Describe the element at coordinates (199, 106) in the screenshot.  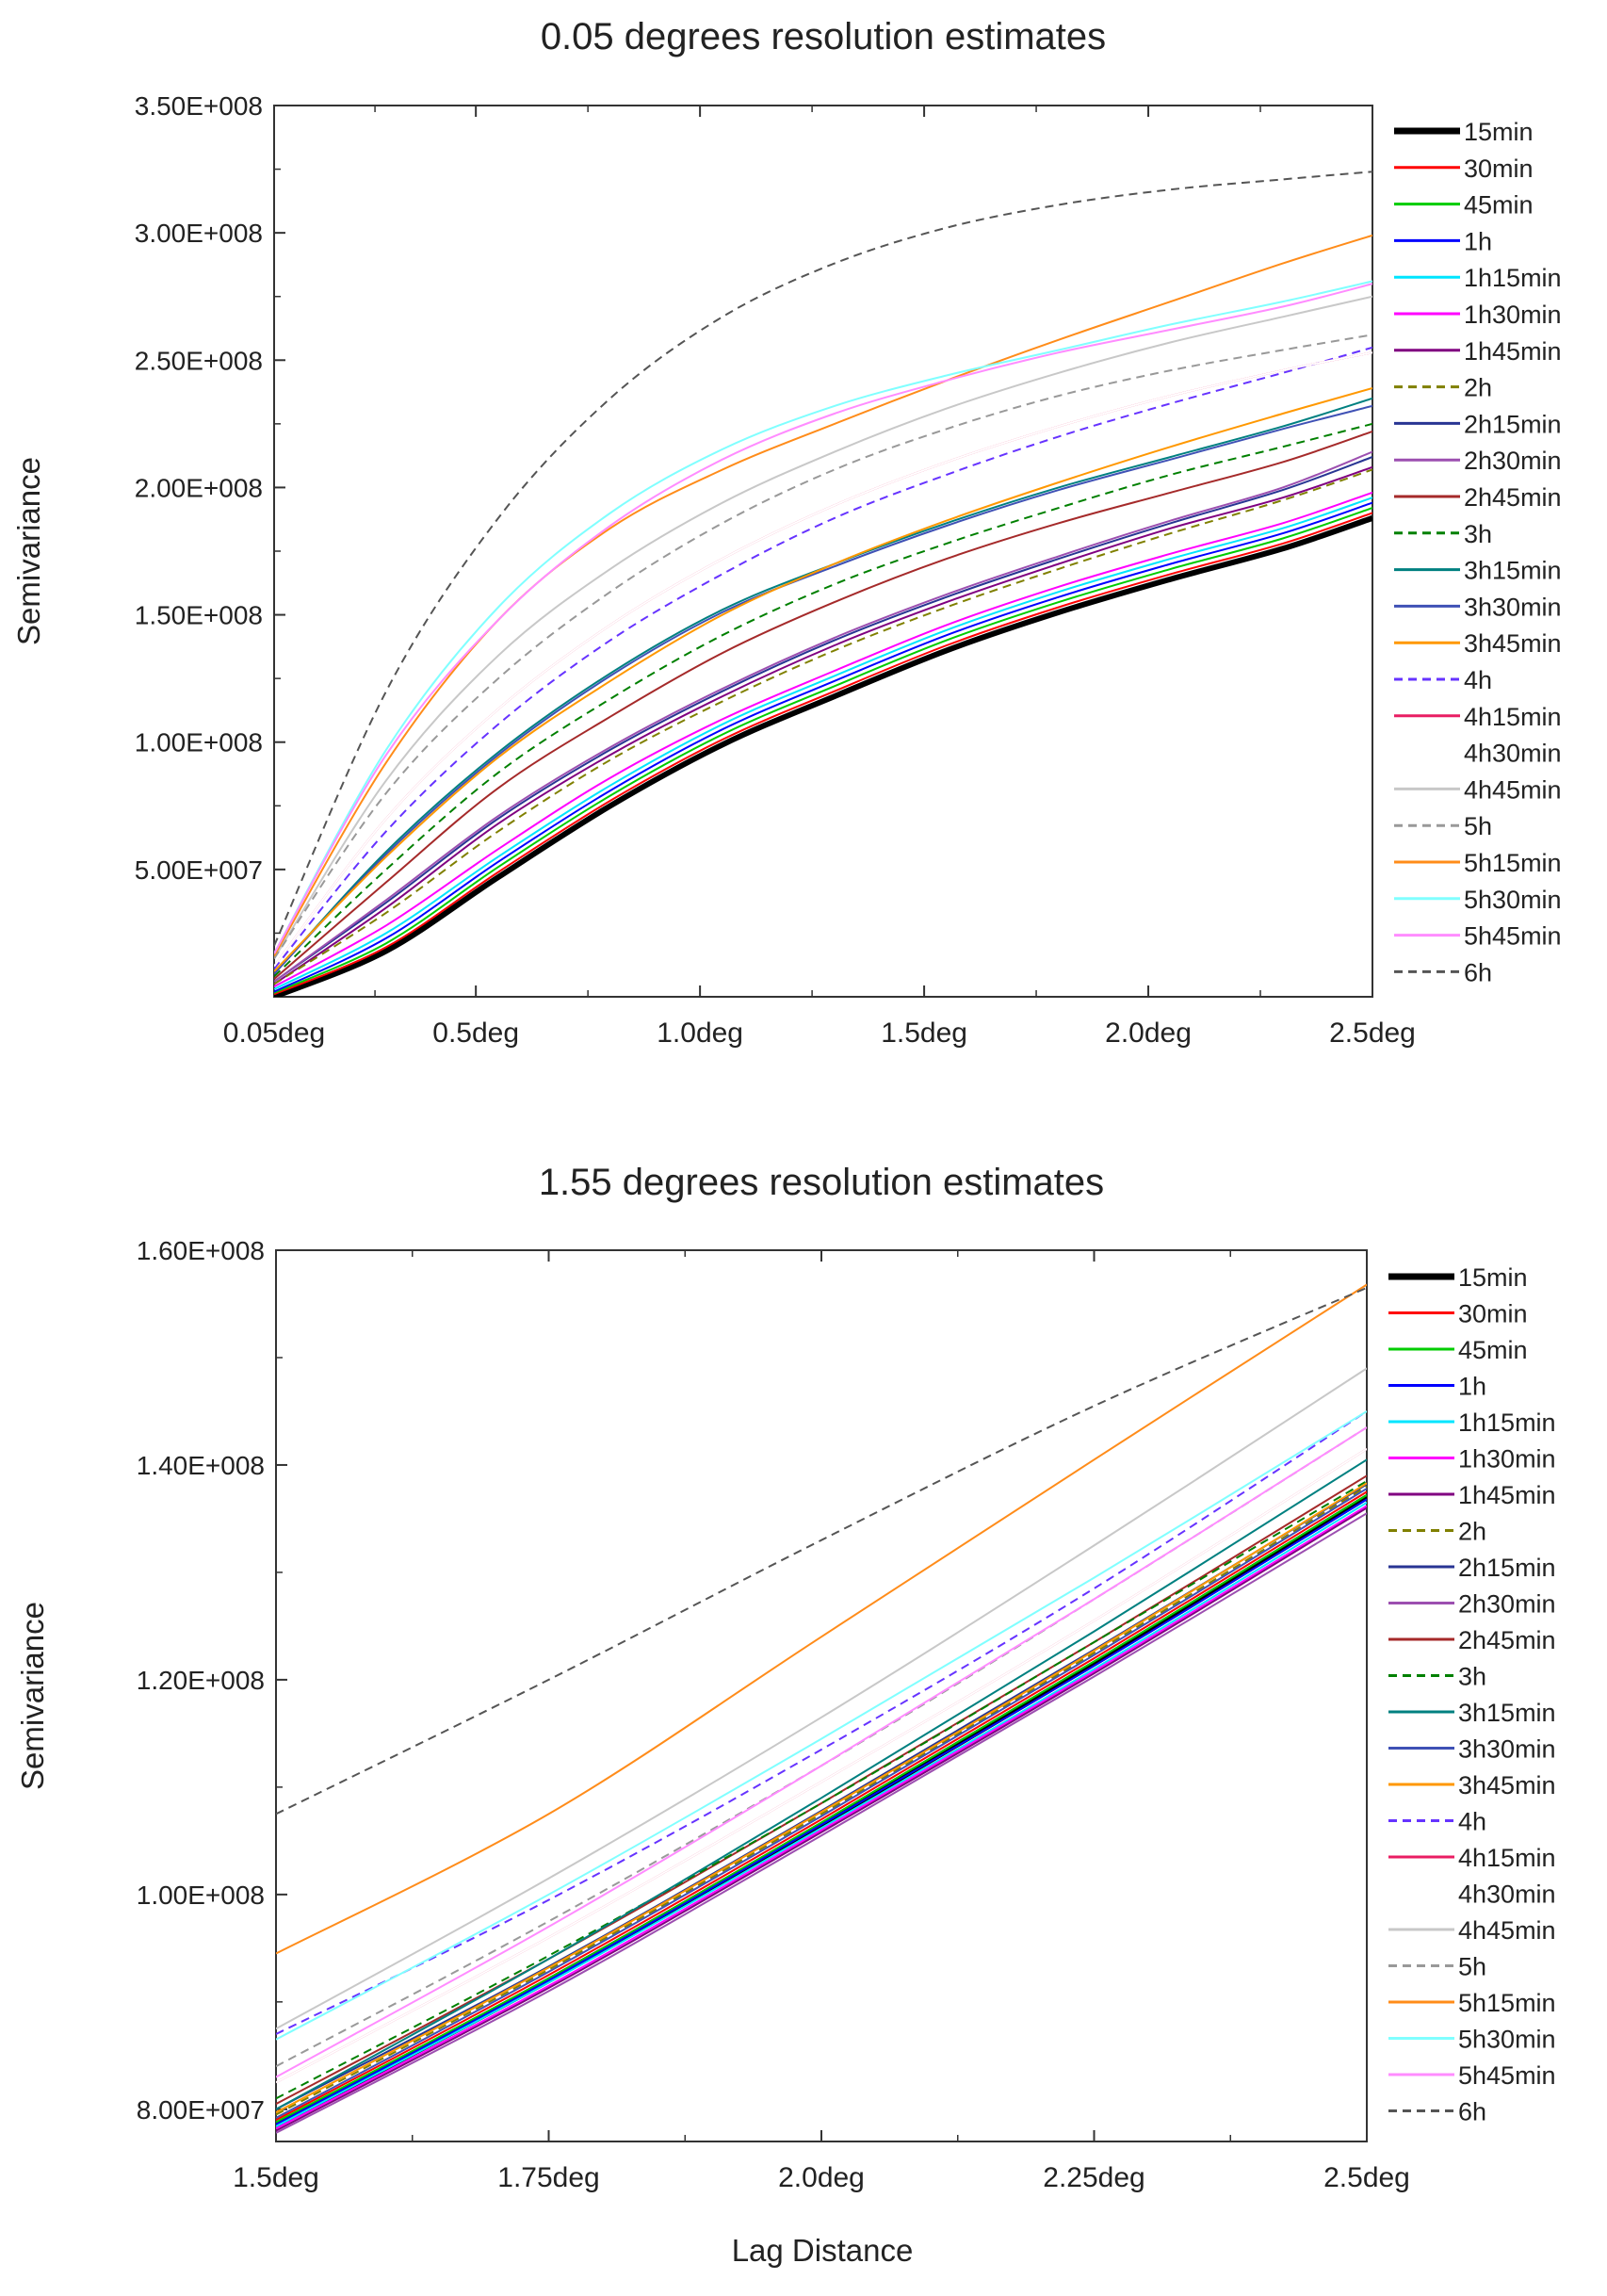
I see `y-tick-label: 3.50E+008` at that location.